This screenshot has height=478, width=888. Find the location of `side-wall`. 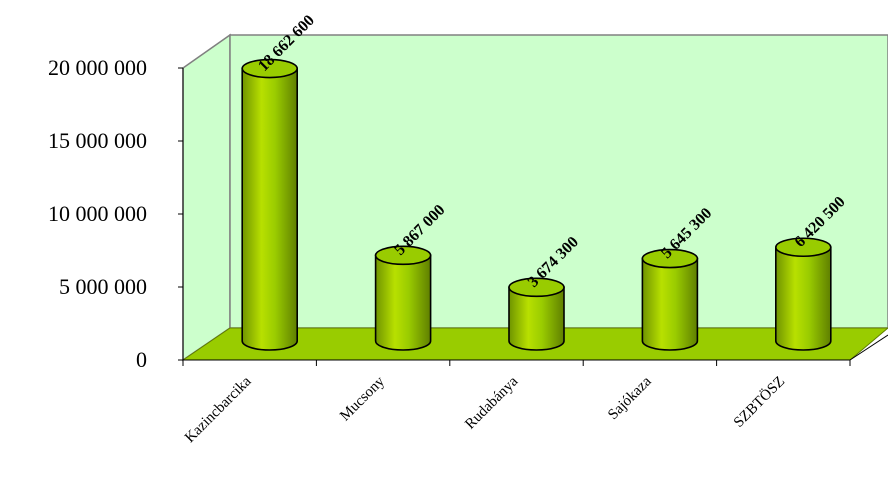

side-wall is located at coordinates (206, 197).